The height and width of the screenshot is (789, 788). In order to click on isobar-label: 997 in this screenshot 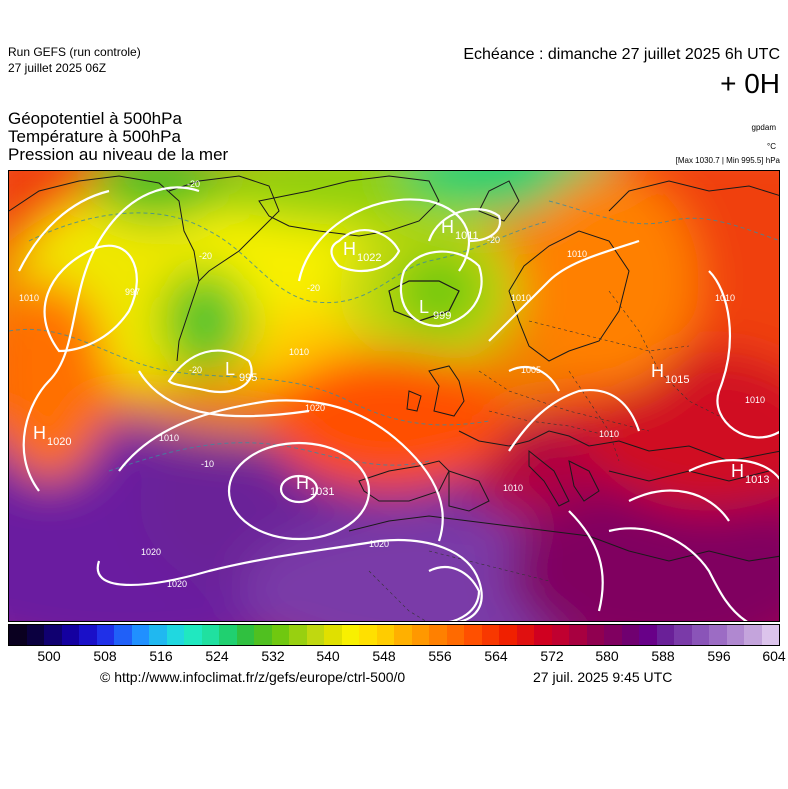, I will do `click(132, 292)`.